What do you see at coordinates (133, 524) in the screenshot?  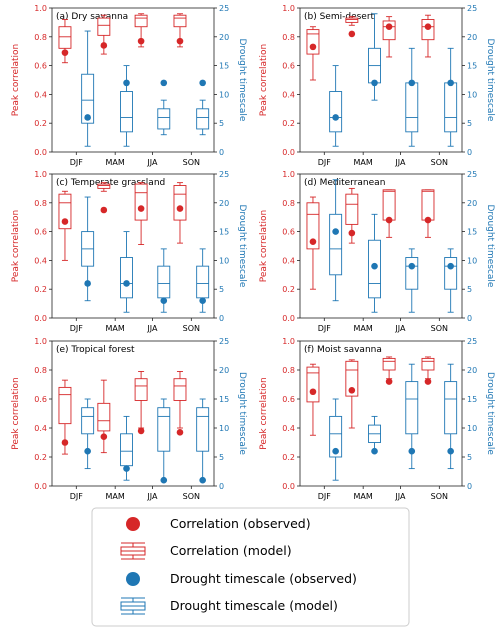 I see `legend-marker-point` at bounding box center [133, 524].